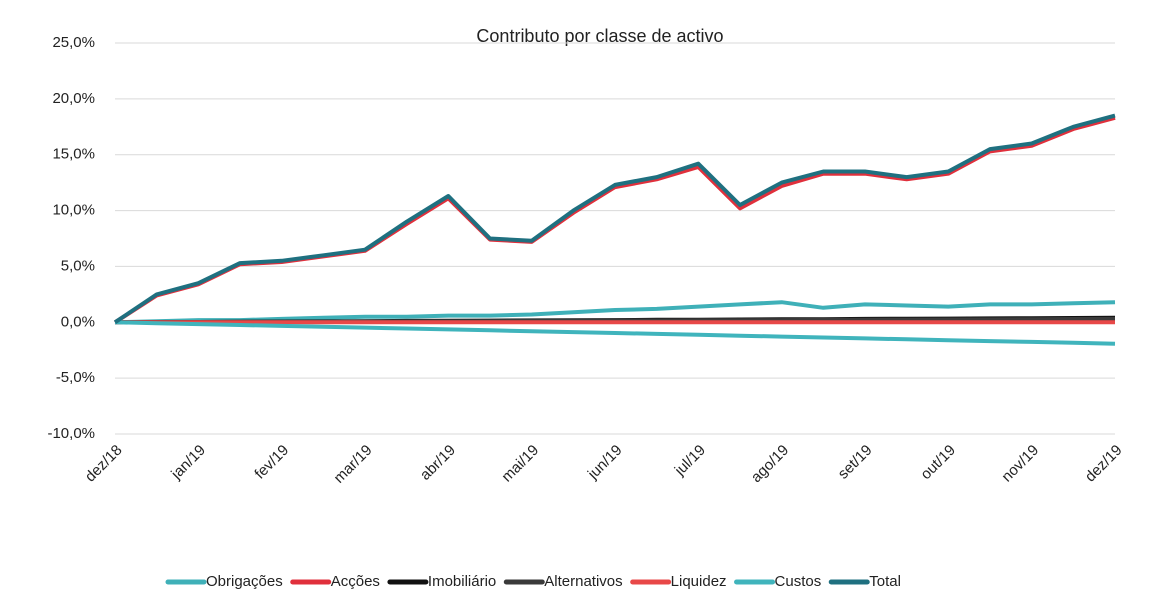  I want to click on legend-label: Liquidez, so click(699, 581).